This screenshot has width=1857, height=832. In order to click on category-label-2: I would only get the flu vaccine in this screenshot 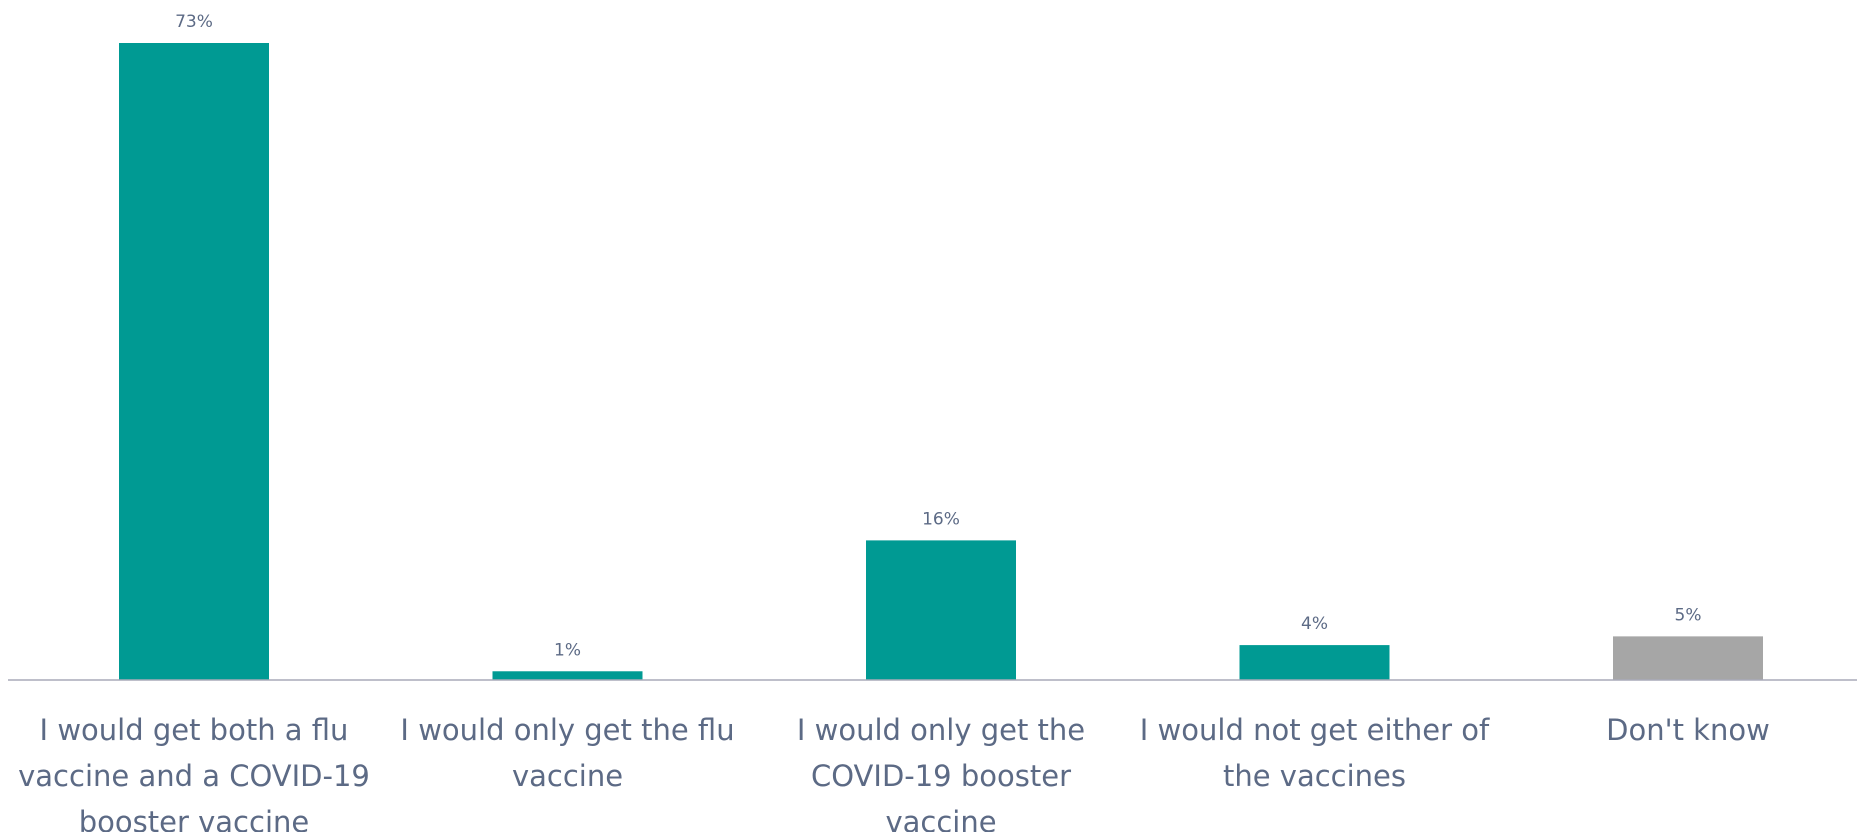, I will do `click(567, 753)`.